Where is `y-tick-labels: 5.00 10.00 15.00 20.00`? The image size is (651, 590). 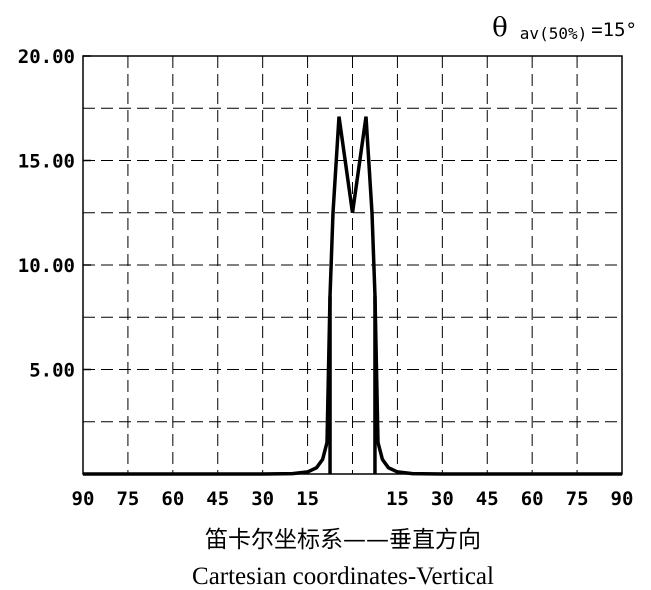 y-tick-labels: 5.00 10.00 15.00 20.00 is located at coordinates (54, 214).